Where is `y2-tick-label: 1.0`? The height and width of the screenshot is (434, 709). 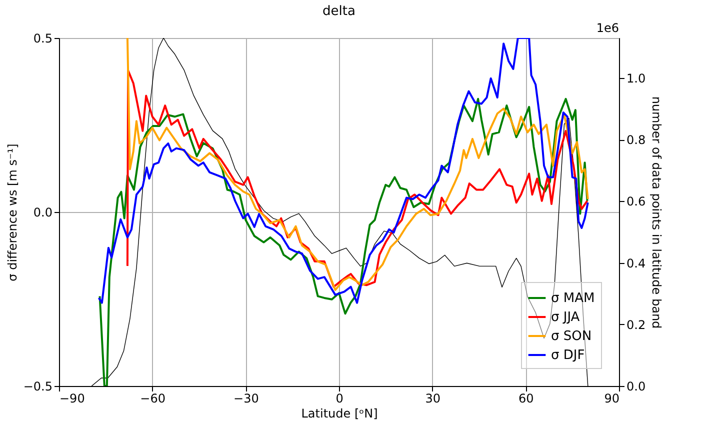
y2-tick-label: 1.0 is located at coordinates (636, 79).